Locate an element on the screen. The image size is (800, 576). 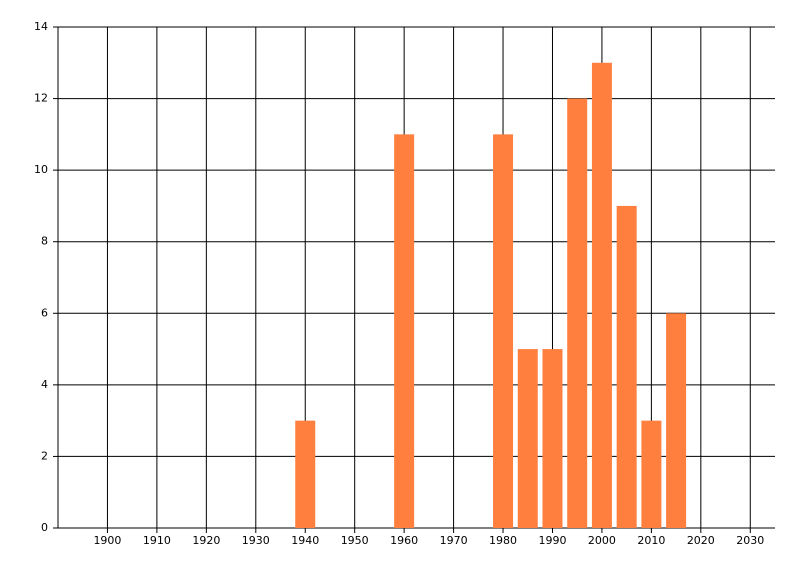
y-tick-label: 10 is located at coordinates (41, 169).